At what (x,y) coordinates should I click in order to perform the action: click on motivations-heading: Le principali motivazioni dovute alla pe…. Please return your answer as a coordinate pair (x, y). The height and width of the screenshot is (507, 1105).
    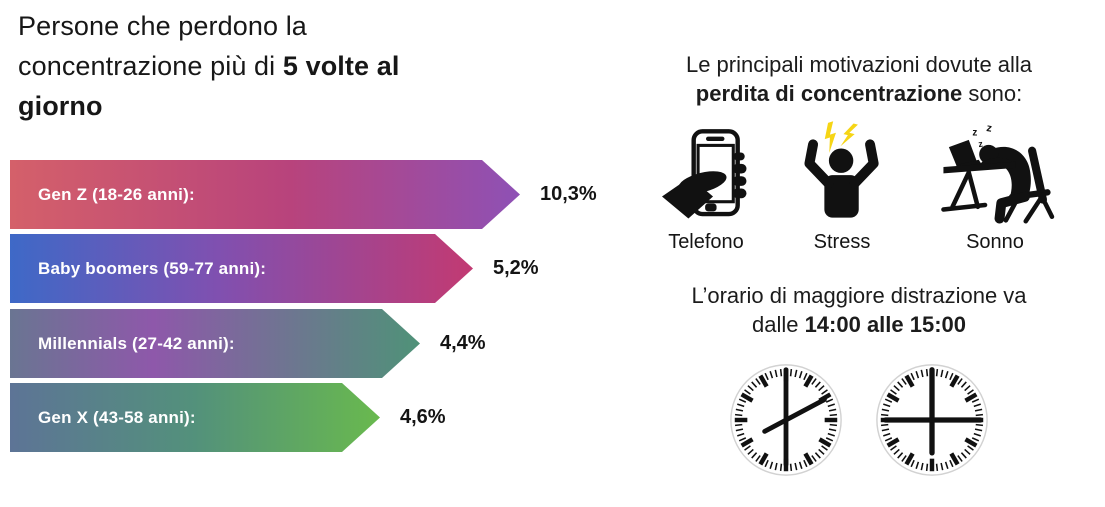
    Looking at the image, I should click on (859, 79).